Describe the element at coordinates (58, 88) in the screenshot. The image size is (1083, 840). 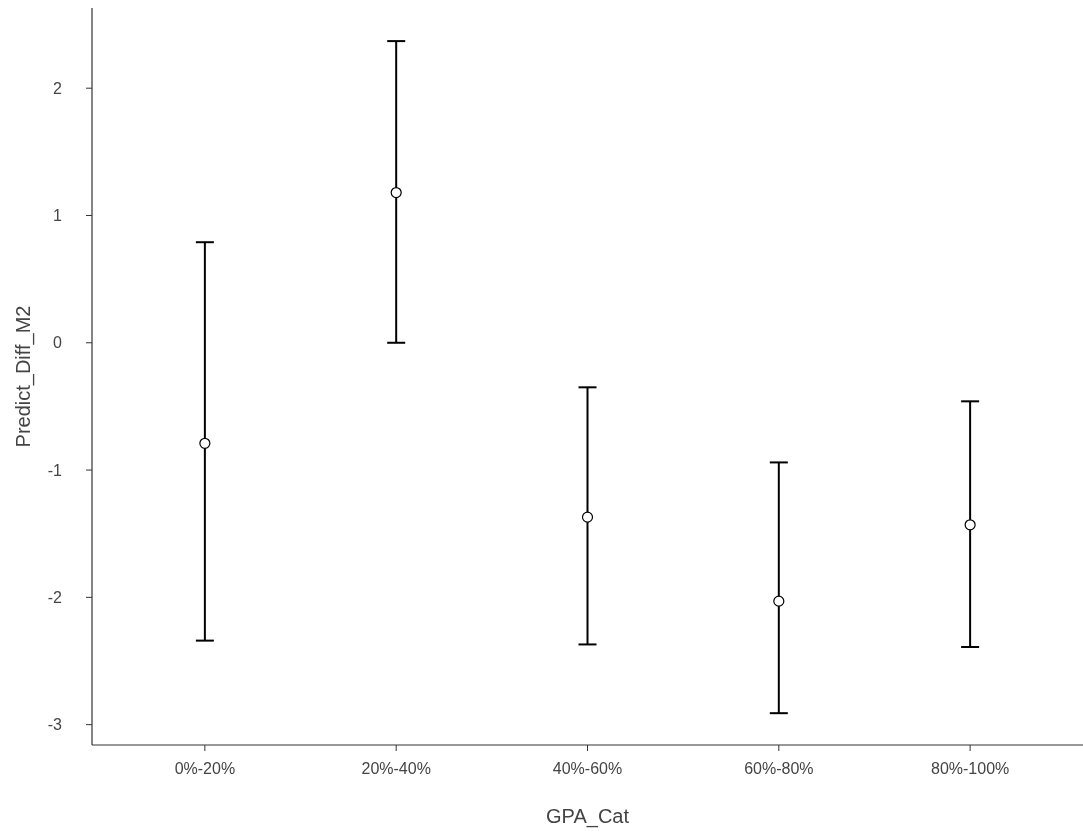
I see `y-tick-label: 2` at that location.